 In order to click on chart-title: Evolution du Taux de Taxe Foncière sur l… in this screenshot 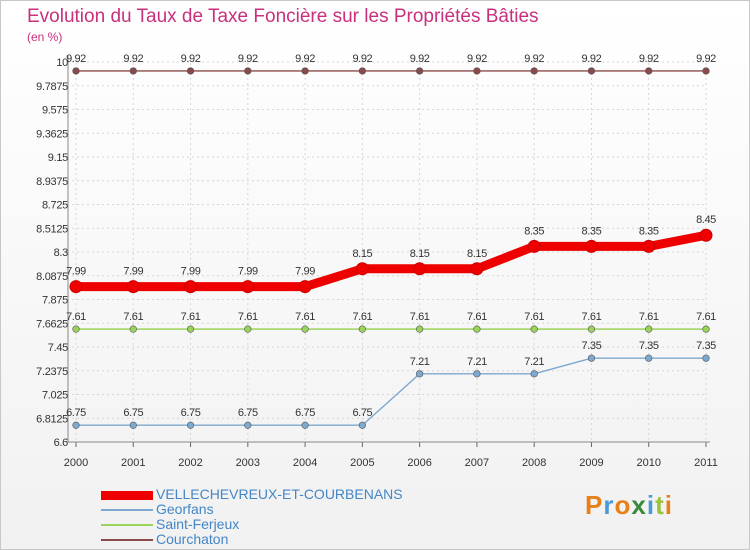, I will do `click(283, 16)`.